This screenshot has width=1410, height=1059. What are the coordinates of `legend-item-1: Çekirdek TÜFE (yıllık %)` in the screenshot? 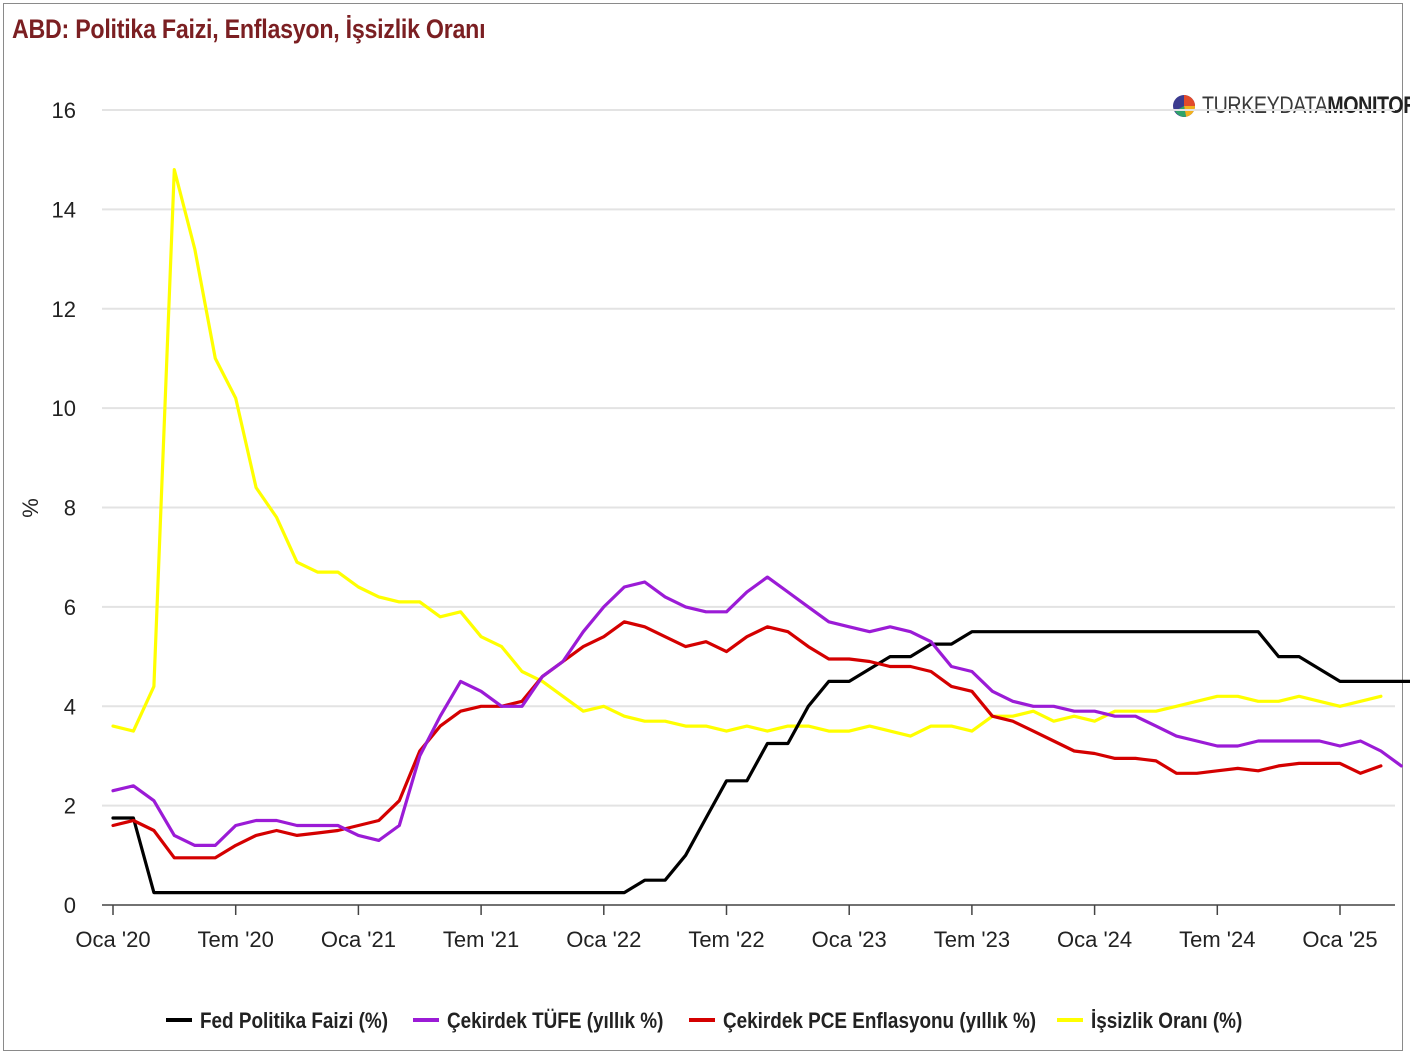 It's located at (538, 1021).